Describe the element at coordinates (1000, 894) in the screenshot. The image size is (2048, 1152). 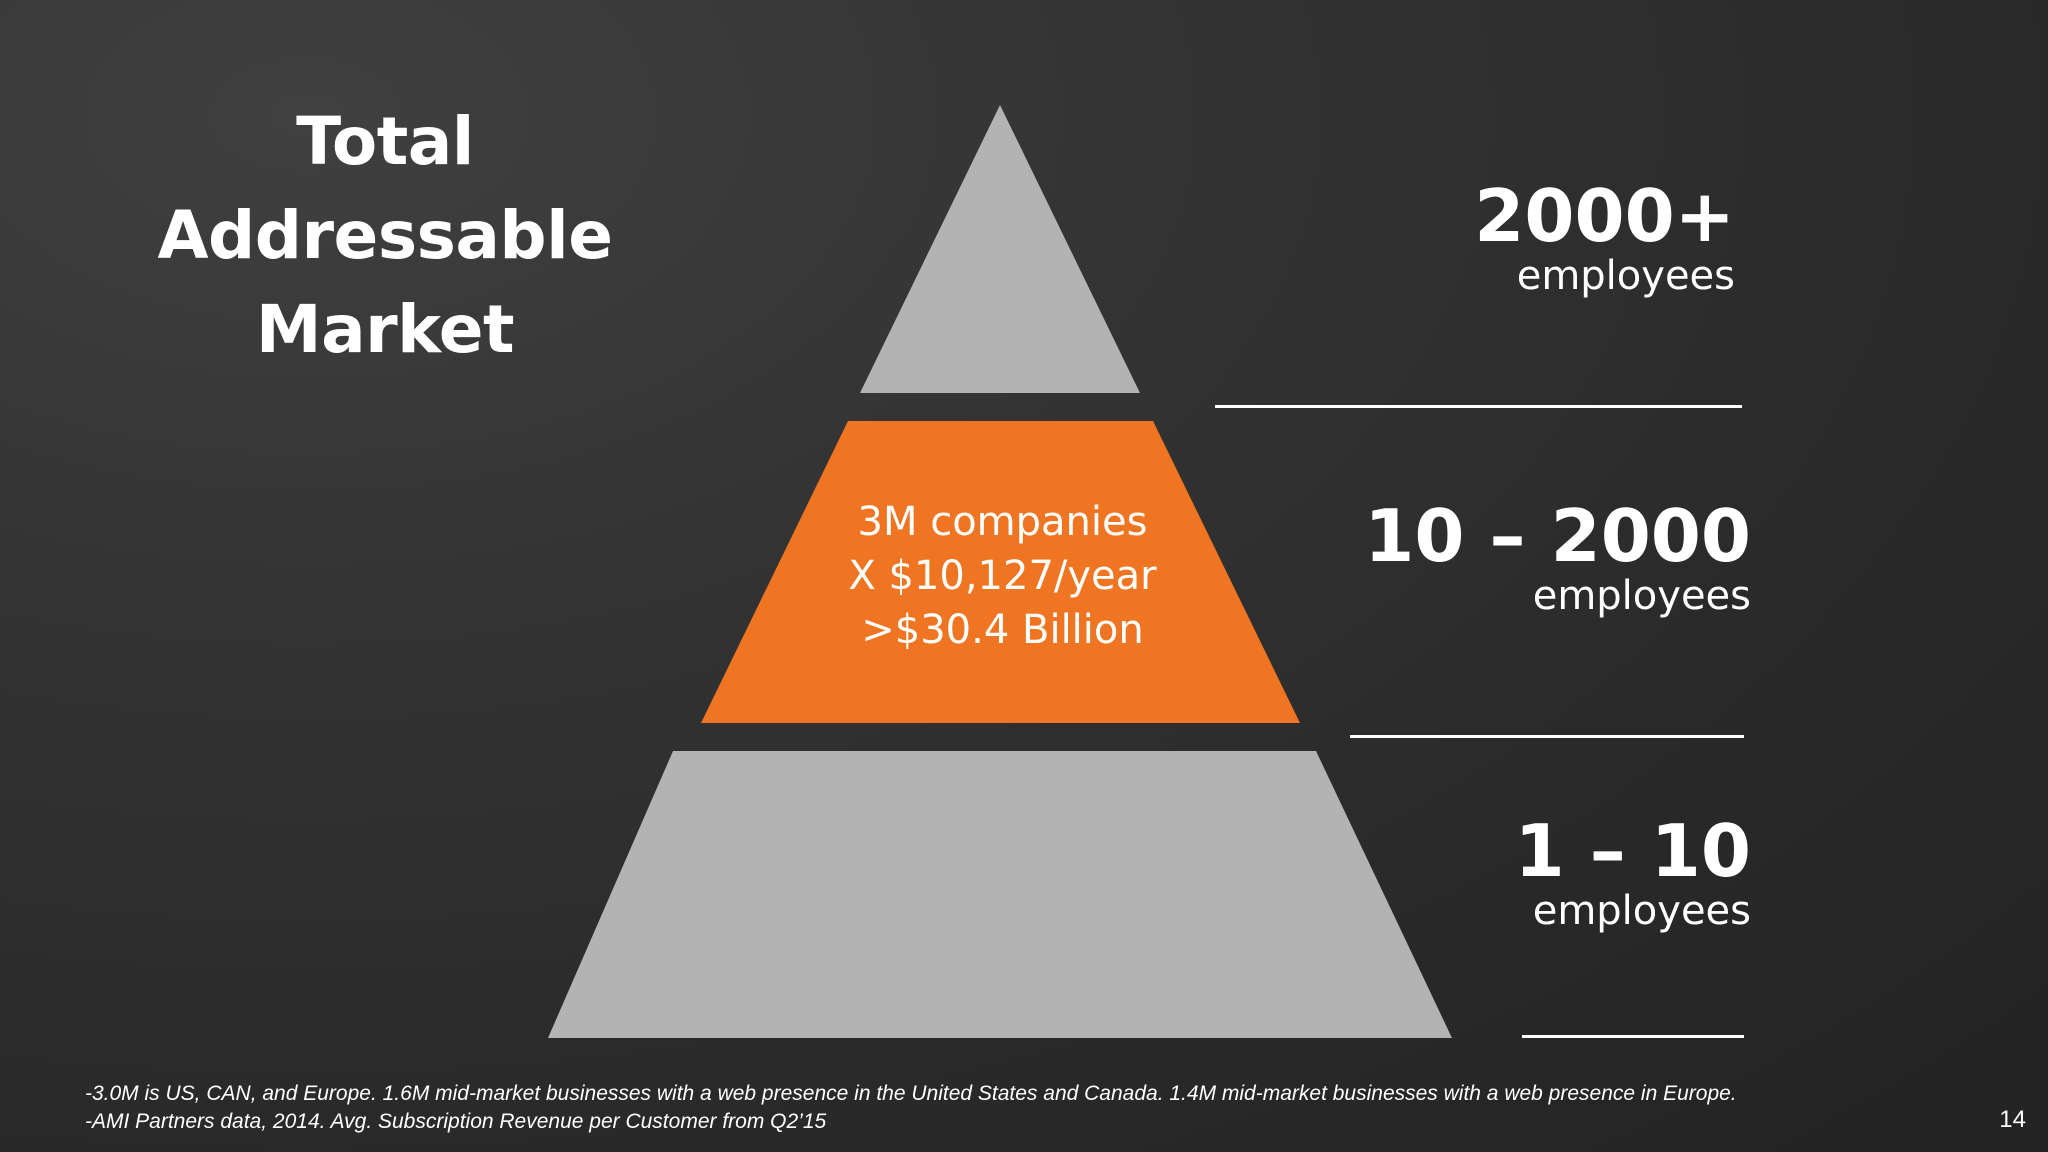
I see `pyramid-bottom-tier` at that location.